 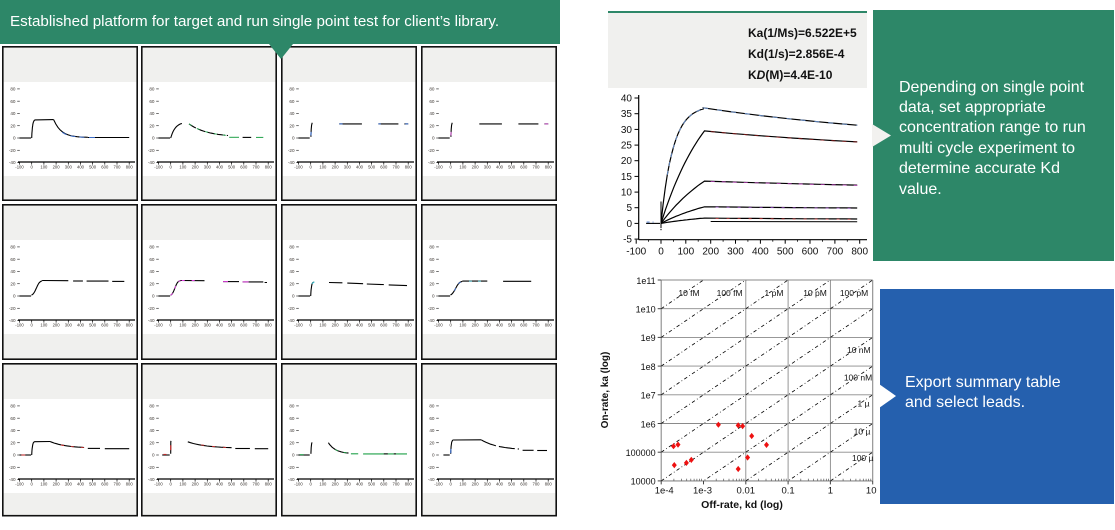 What do you see at coordinates (871, 490) in the screenshot?
I see `svg-text: 10` at bounding box center [871, 490].